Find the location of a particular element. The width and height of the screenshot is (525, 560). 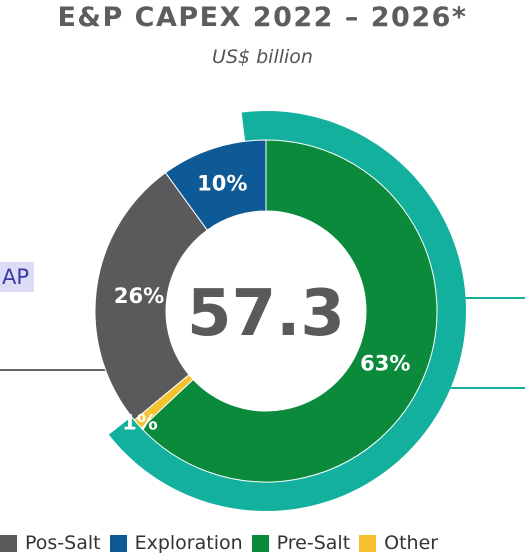

donut-hole is located at coordinates (266, 311).